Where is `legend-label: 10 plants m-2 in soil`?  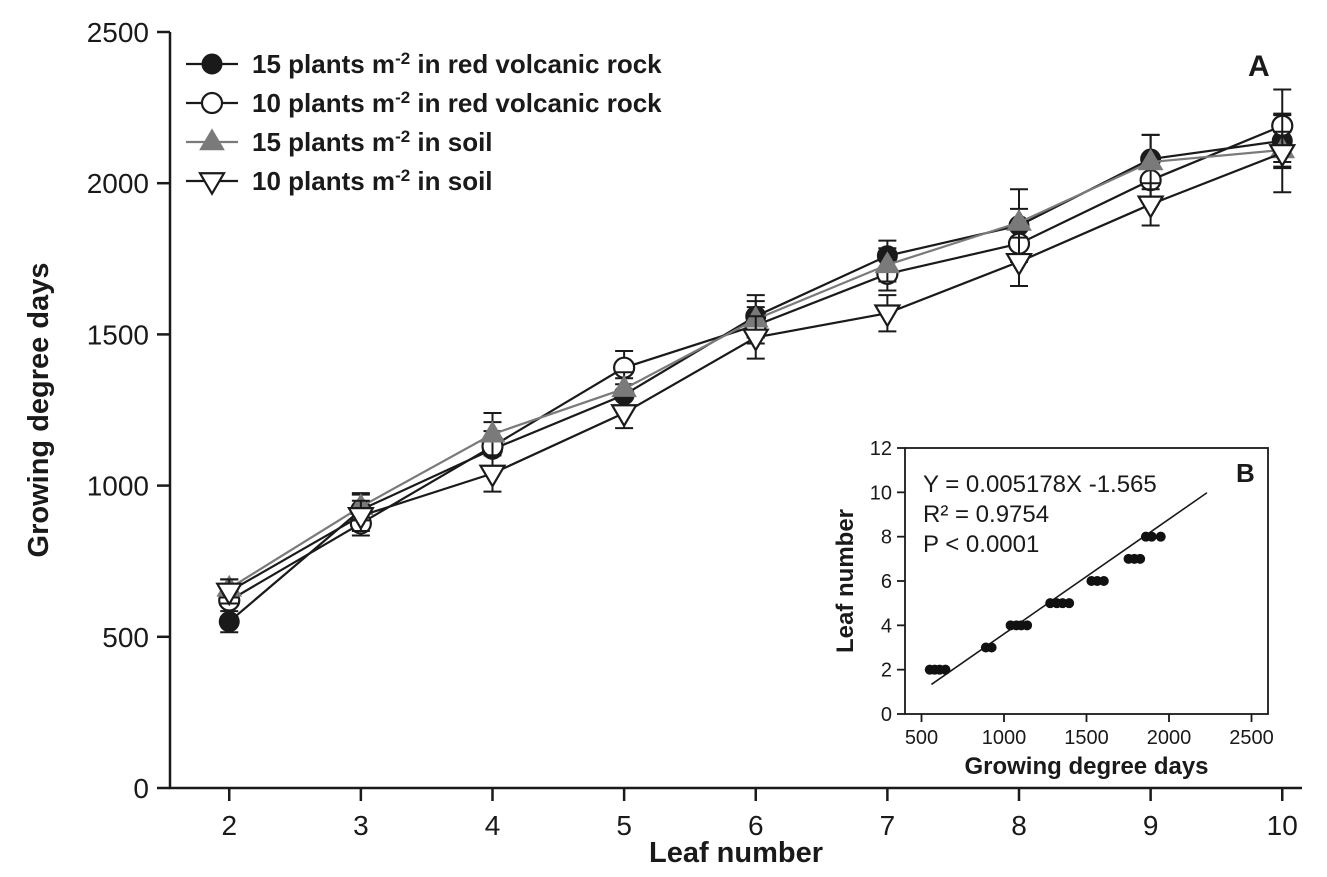 legend-label: 10 plants m-2 in soil is located at coordinates (372, 181).